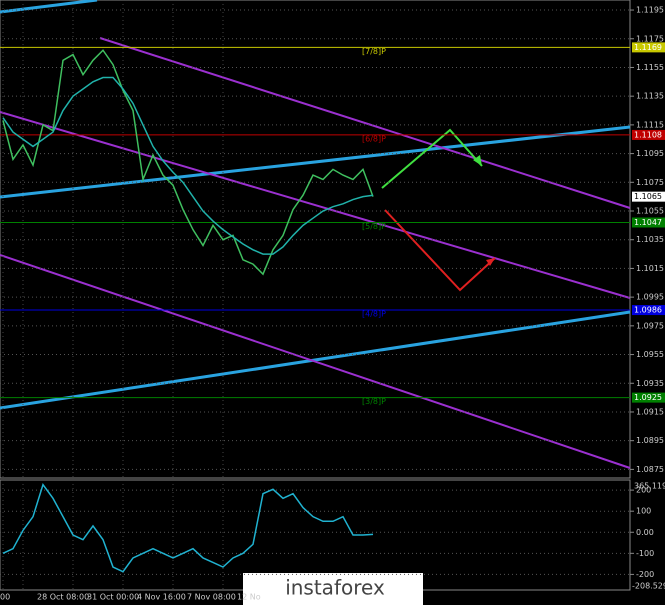 The height and width of the screenshot is (605, 665). What do you see at coordinates (650, 268) in the screenshot?
I see `y-tick-label: 1.1015` at bounding box center [650, 268].